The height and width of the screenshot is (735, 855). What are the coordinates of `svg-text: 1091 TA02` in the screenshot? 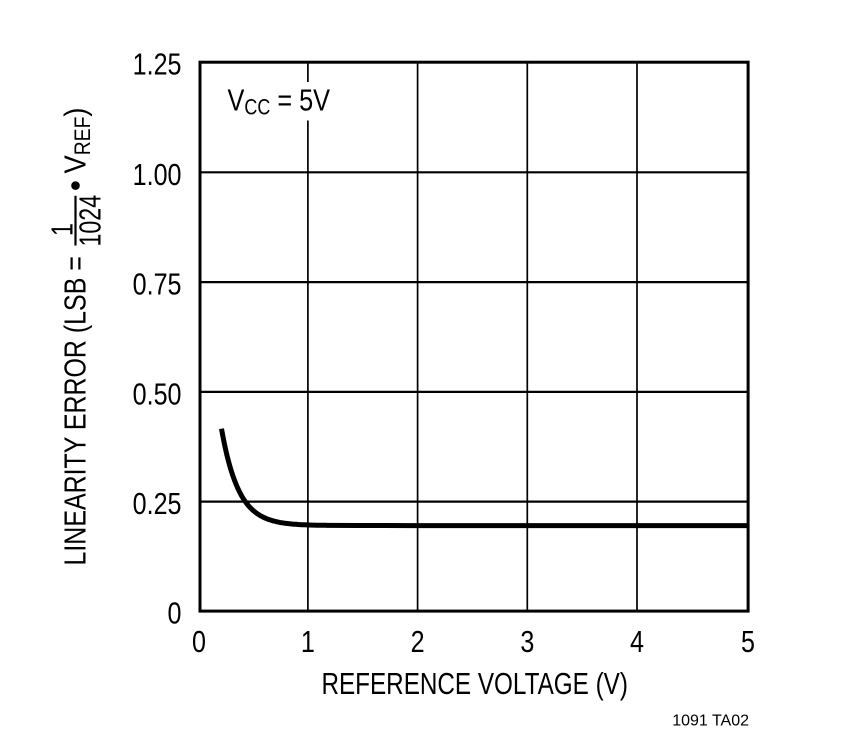 It's located at (710, 721).